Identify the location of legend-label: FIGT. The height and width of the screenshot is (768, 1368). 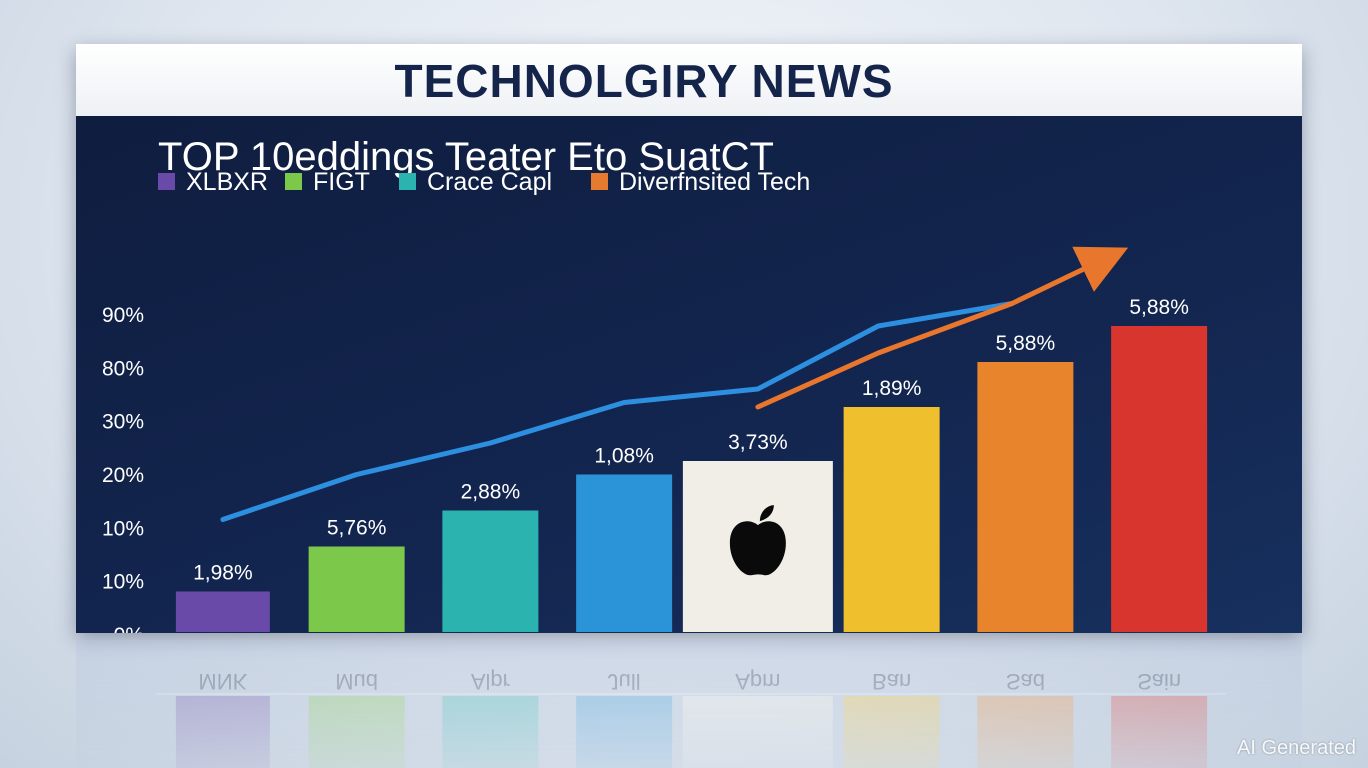
(341, 182).